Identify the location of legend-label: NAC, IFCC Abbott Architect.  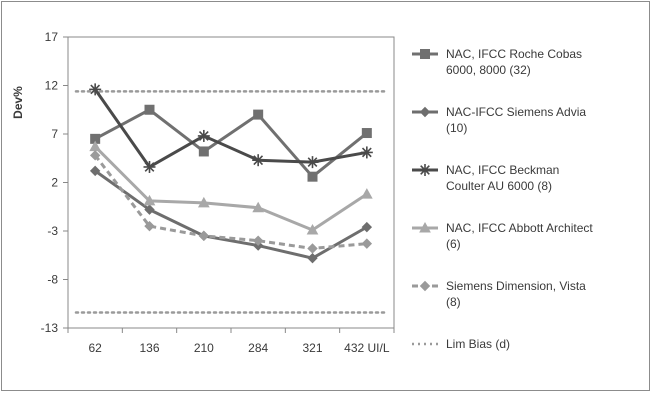
(519, 228).